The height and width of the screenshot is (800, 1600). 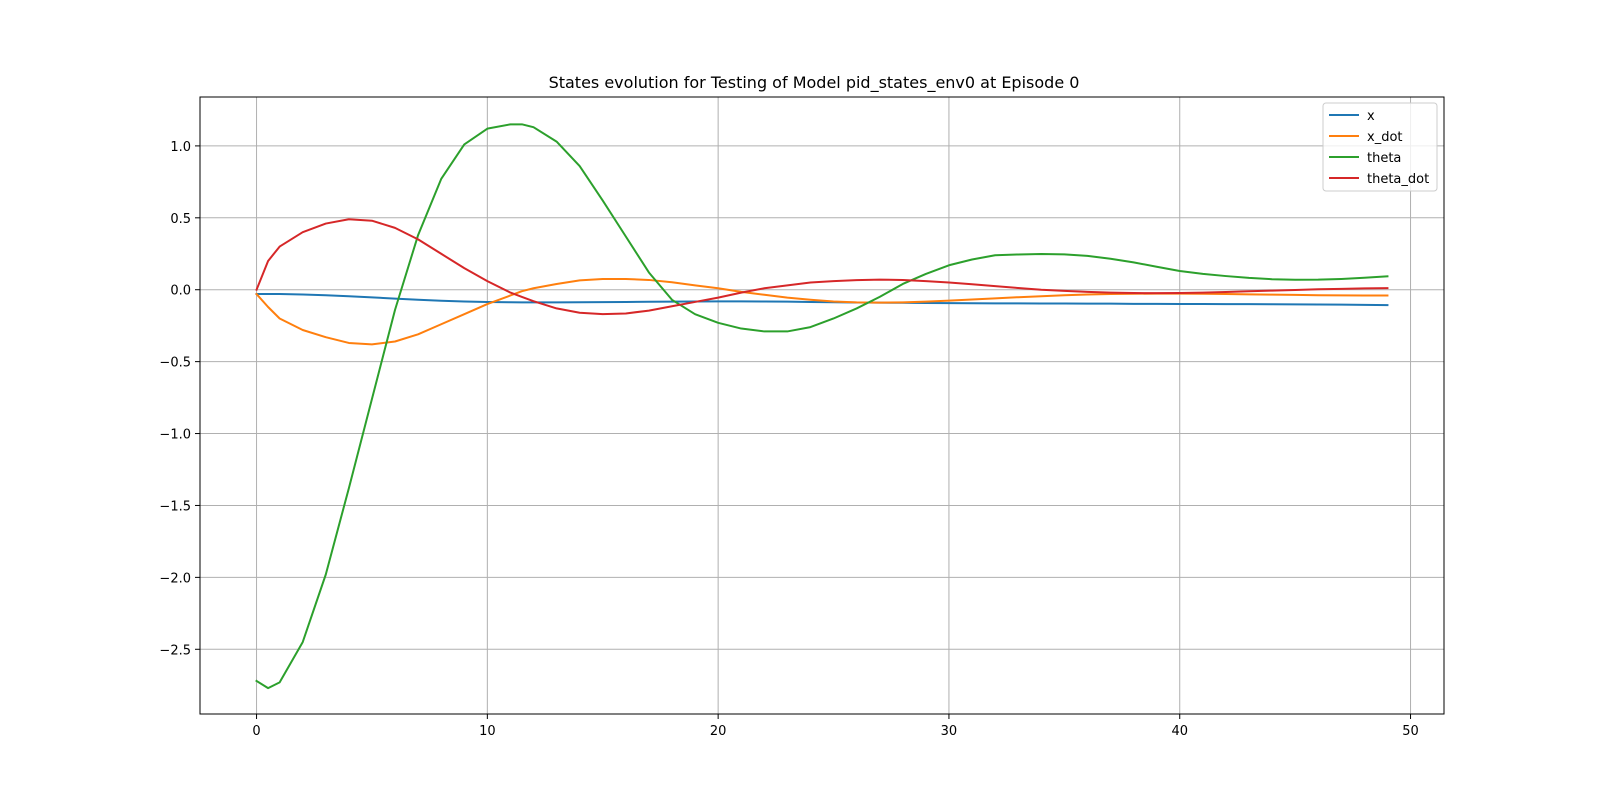 I want to click on y-tick-label: 0.5, so click(x=180, y=219).